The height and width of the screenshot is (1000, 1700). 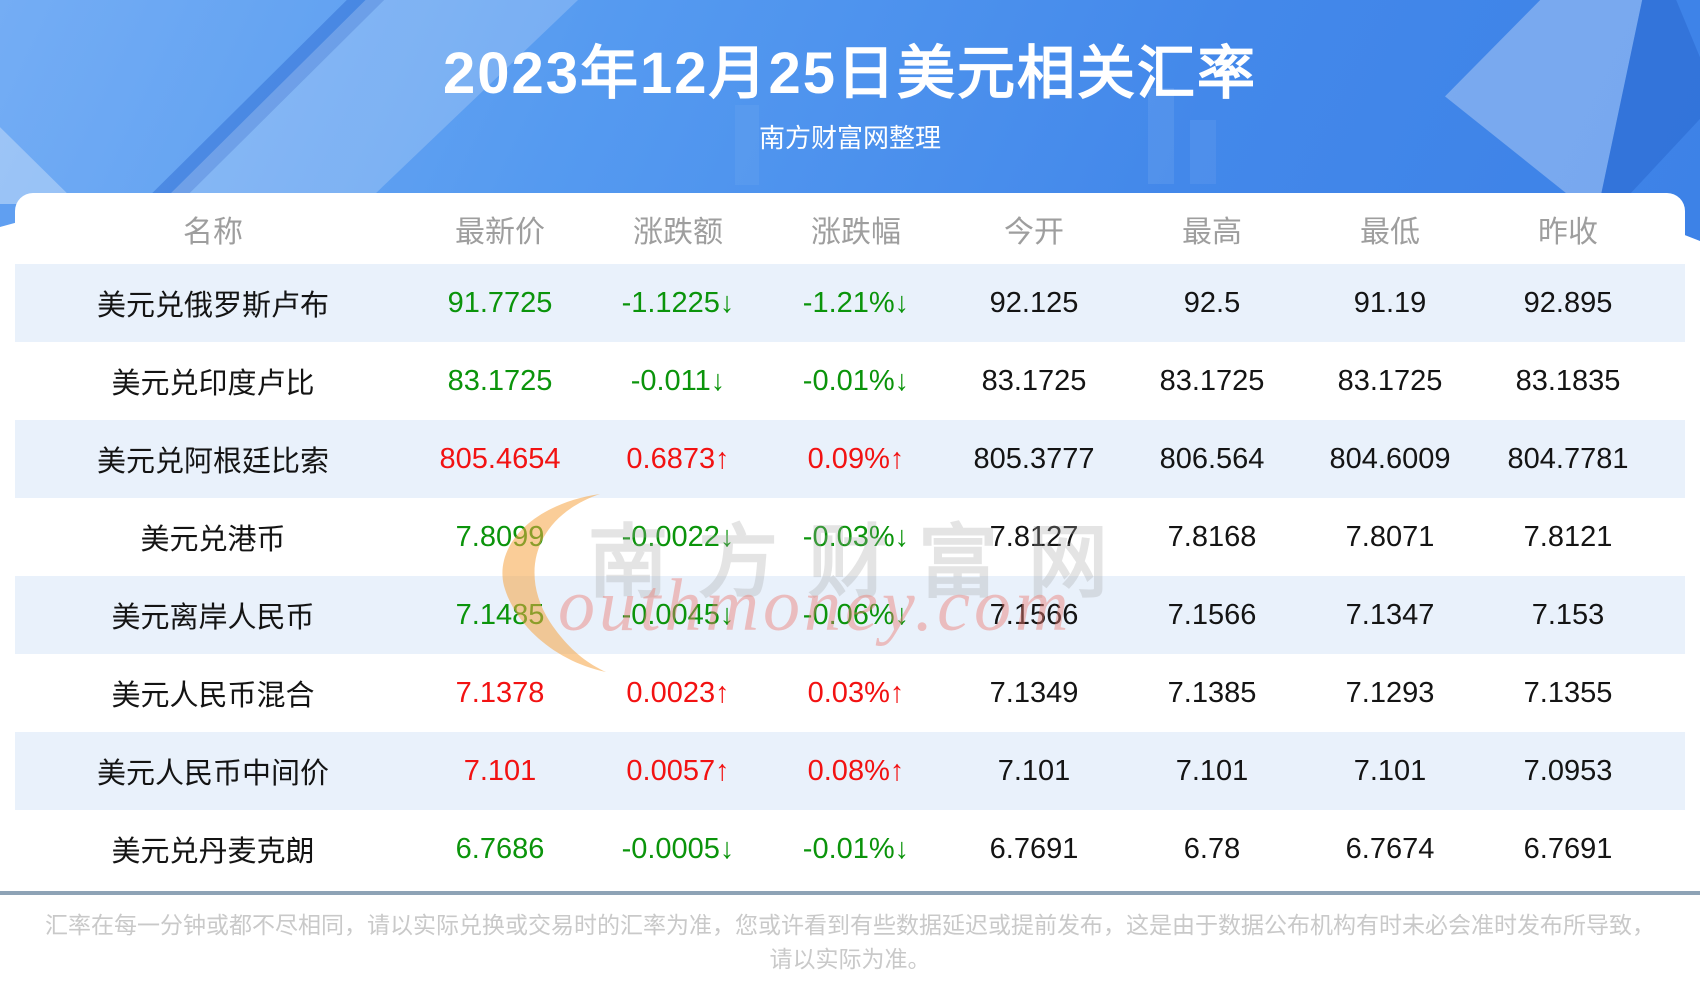 I want to click on cell-high: 83.1725, so click(x=1212, y=380).